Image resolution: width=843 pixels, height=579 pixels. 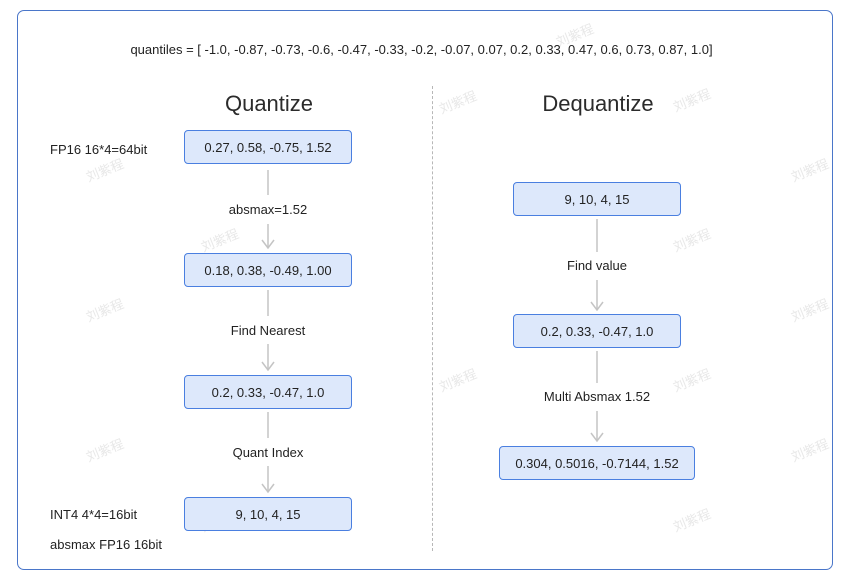 What do you see at coordinates (268, 209) in the screenshot?
I see `step-absmax-label: absmax=1.52` at bounding box center [268, 209].